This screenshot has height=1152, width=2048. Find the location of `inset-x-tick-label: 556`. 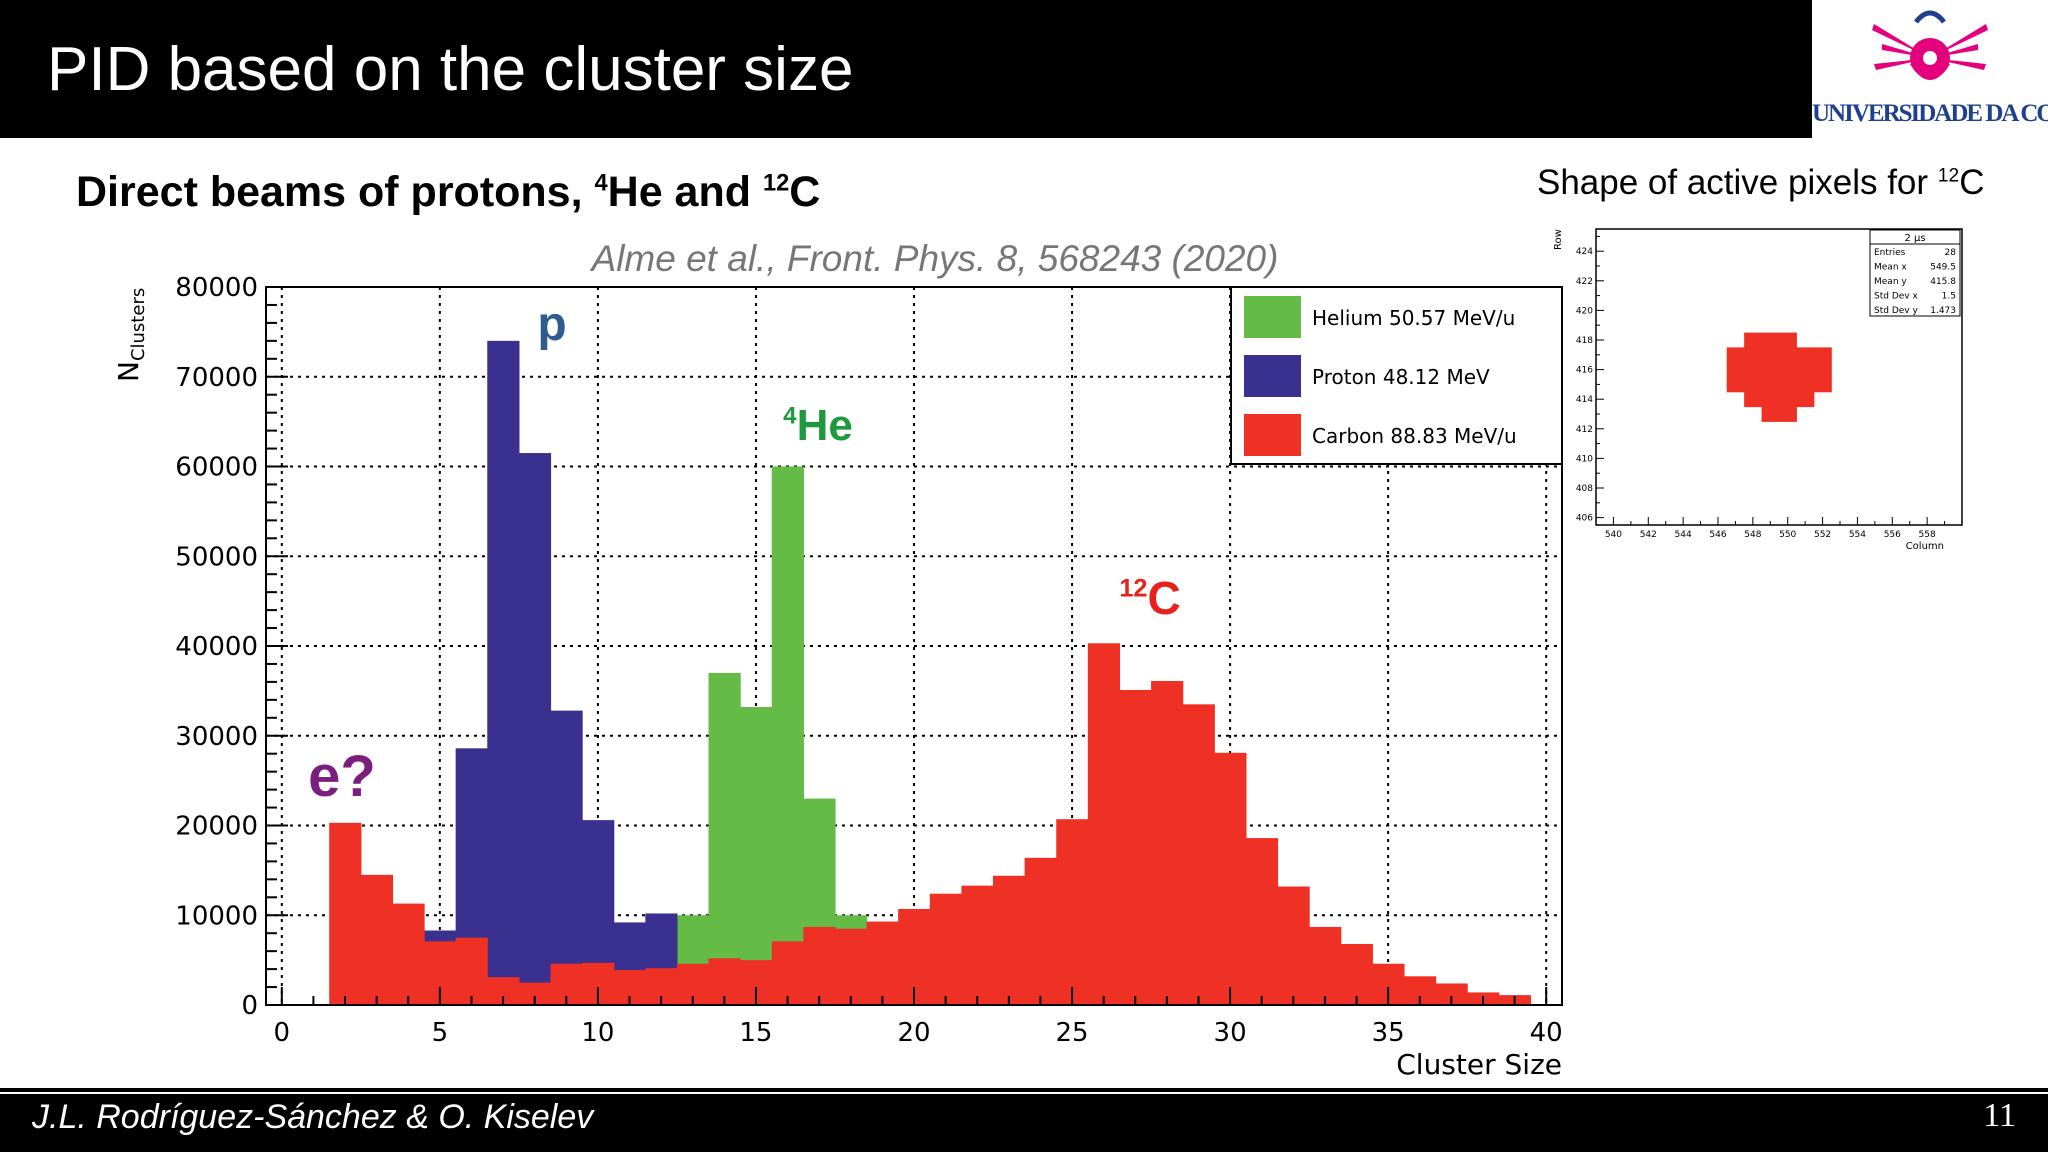

inset-x-tick-label: 556 is located at coordinates (1892, 535).